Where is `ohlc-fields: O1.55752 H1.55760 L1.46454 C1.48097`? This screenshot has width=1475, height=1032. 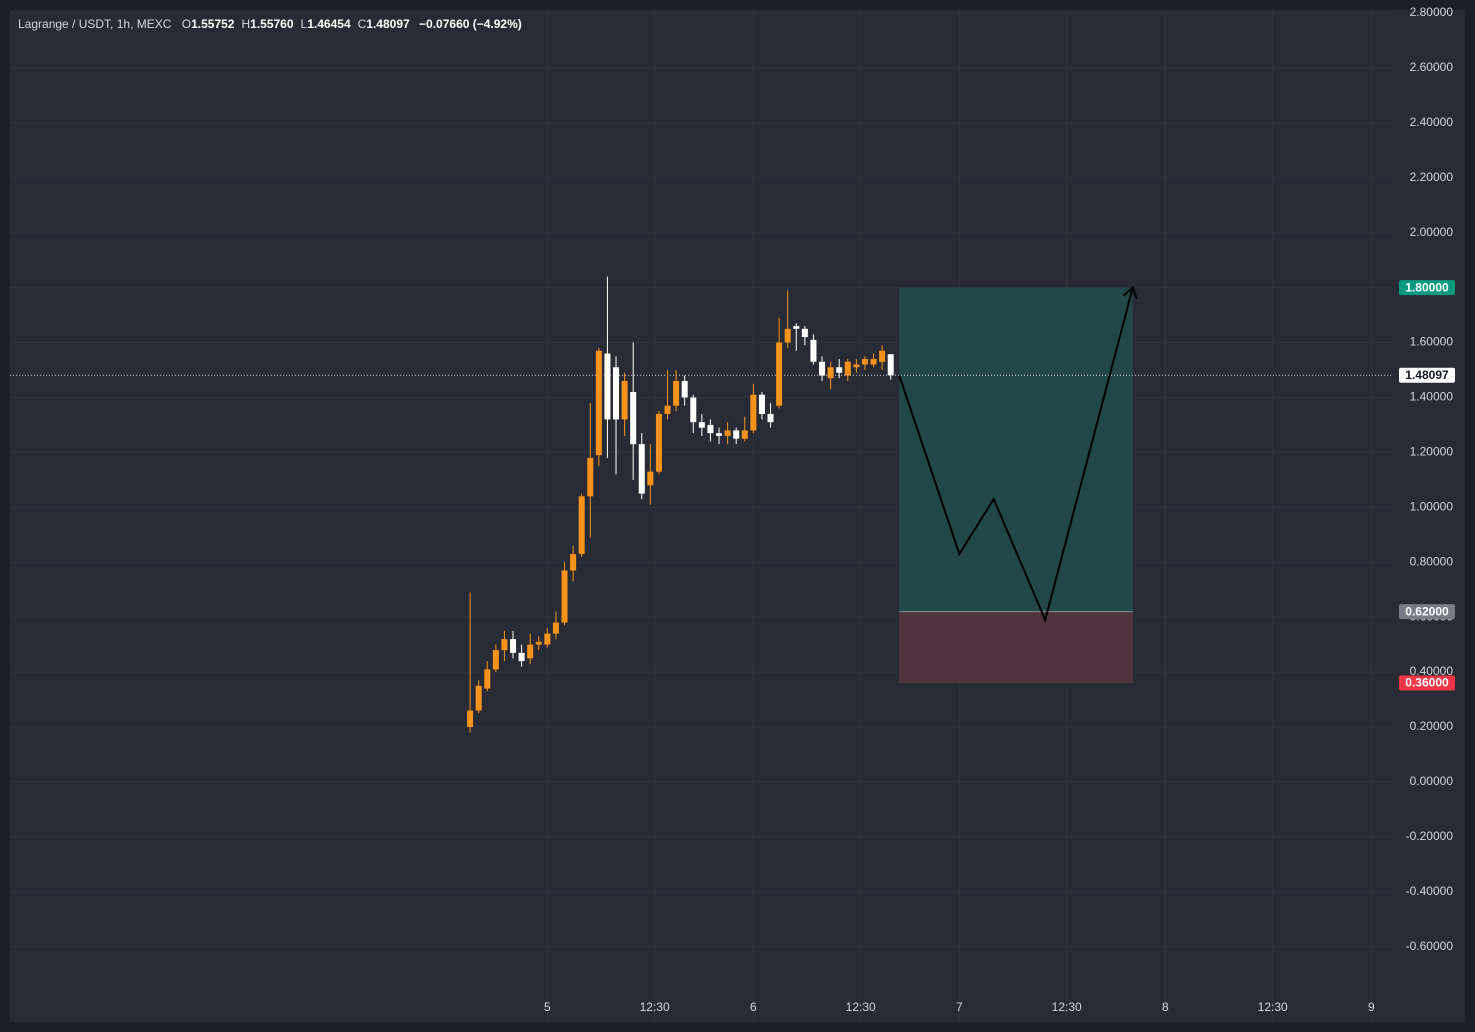 ohlc-fields: O1.55752 H1.55760 L1.46454 C1.48097 is located at coordinates (292, 24).